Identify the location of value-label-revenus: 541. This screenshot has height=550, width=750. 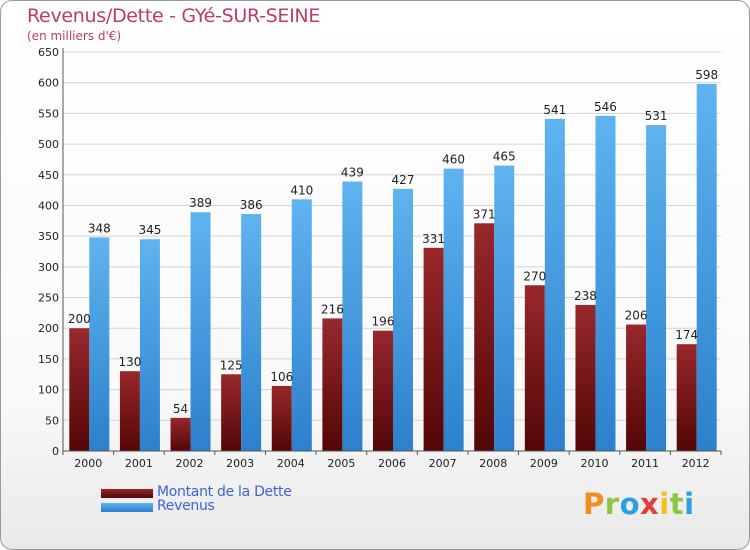
(554, 110).